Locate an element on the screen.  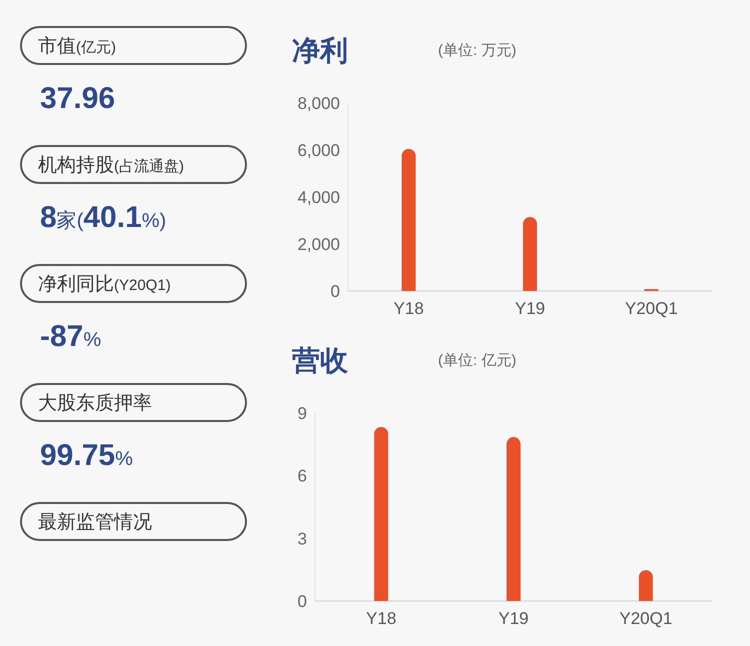
chart-title: 营收 is located at coordinates (320, 360).